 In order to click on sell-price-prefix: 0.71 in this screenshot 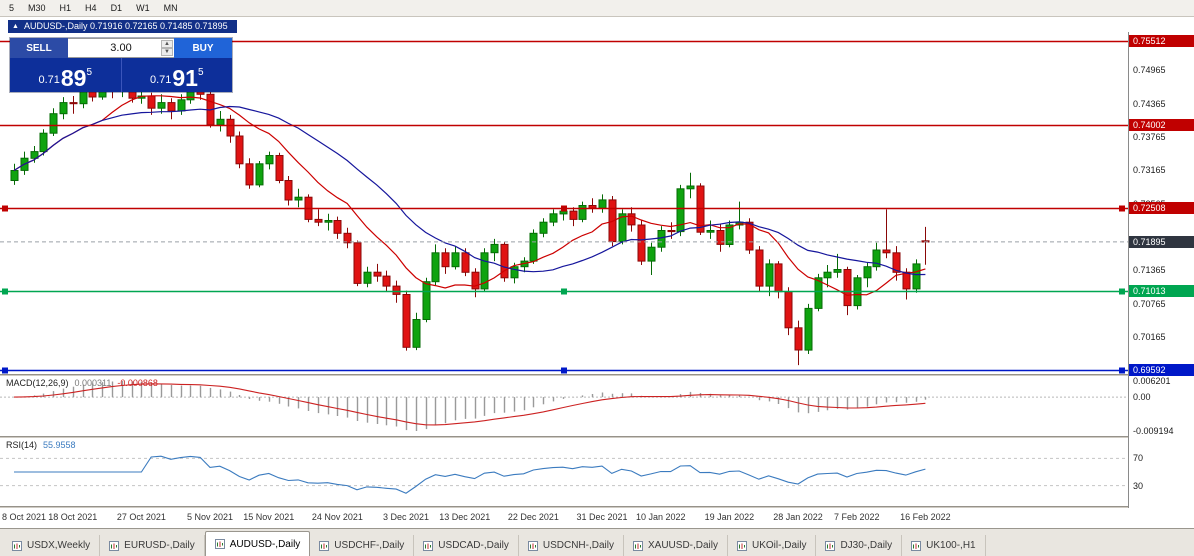, I will do `click(49, 80)`.